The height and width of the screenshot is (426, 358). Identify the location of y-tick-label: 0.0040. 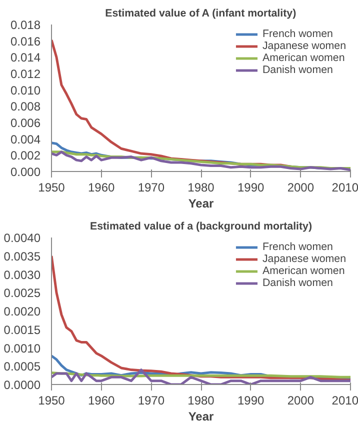
(22, 238).